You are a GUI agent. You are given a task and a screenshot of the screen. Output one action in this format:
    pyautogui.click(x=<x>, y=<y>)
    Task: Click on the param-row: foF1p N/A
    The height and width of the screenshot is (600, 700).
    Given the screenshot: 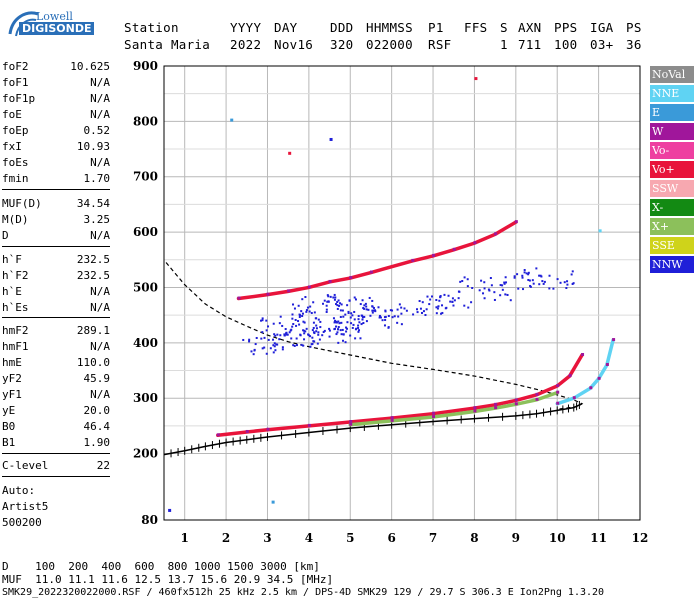 What is the action you would take?
    pyautogui.click(x=56, y=100)
    